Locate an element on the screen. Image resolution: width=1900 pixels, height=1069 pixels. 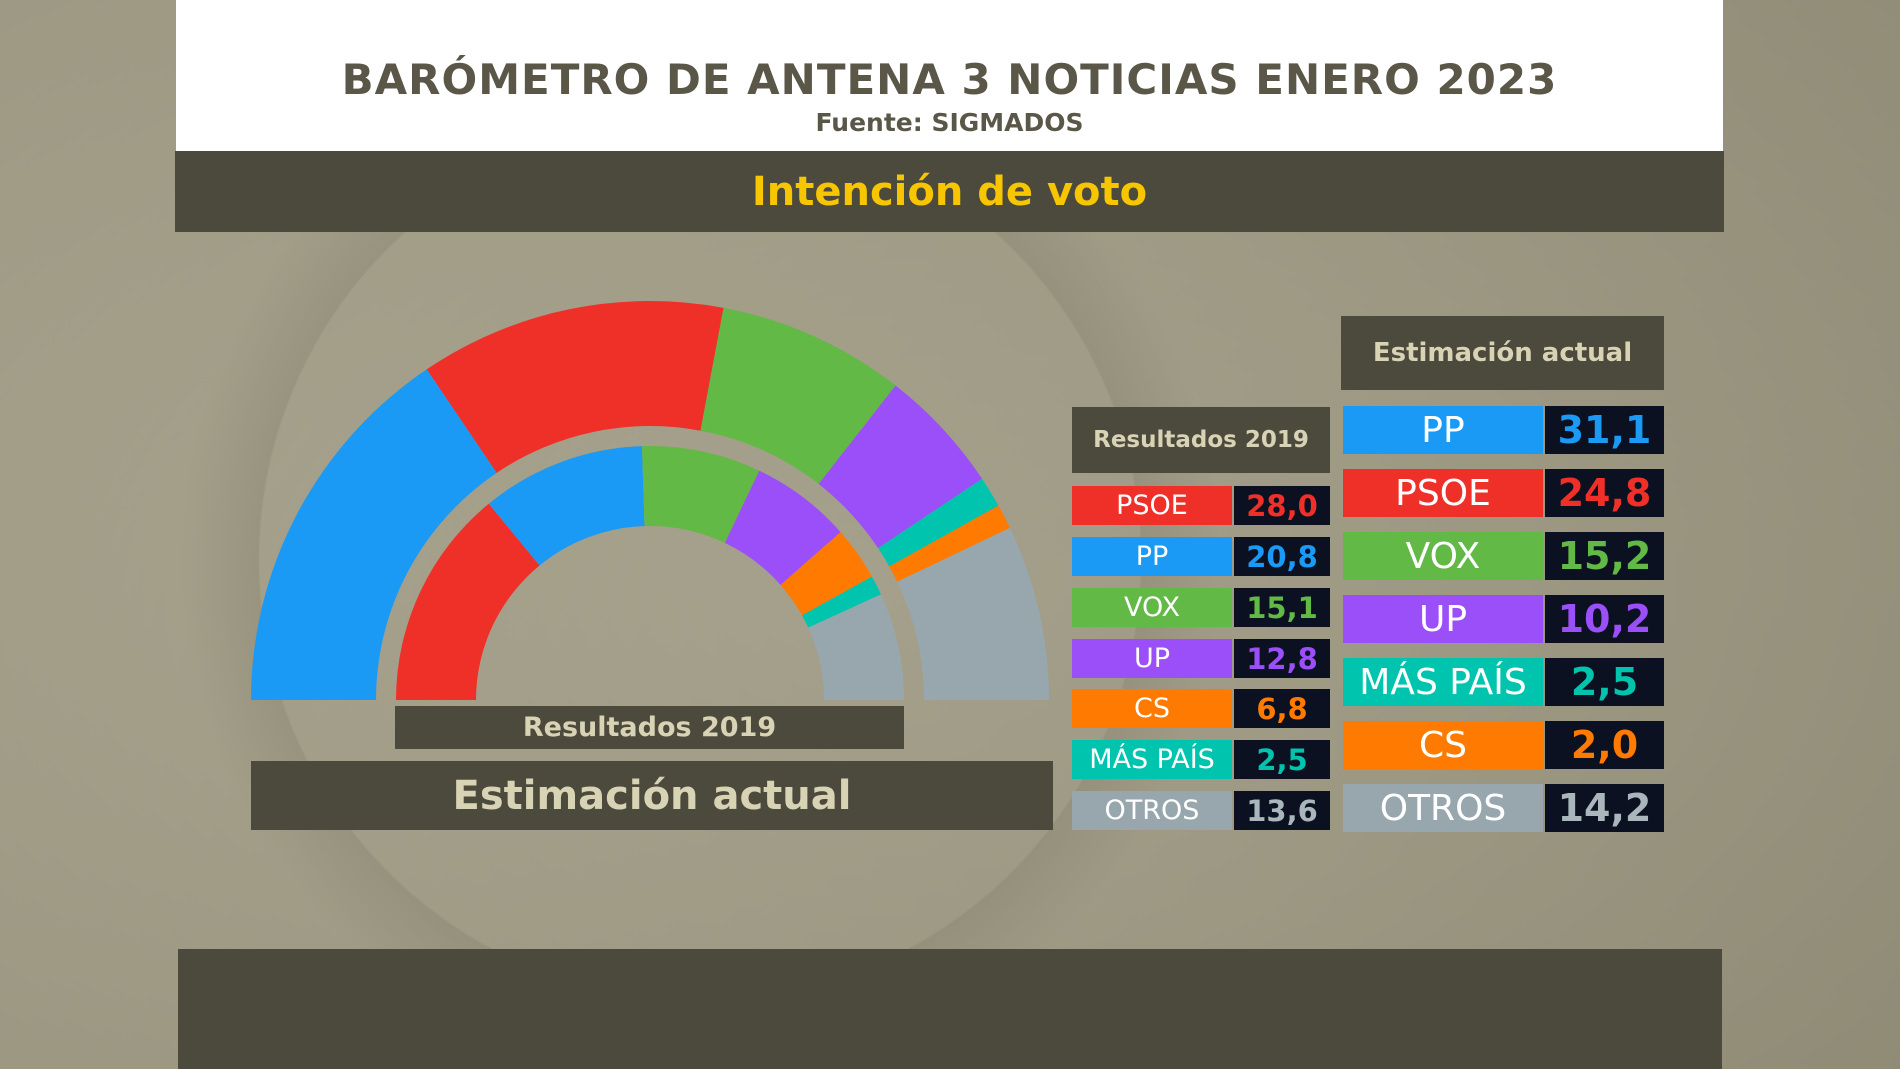
outer-seat-segment-más-país is located at coordinates (938, 522).